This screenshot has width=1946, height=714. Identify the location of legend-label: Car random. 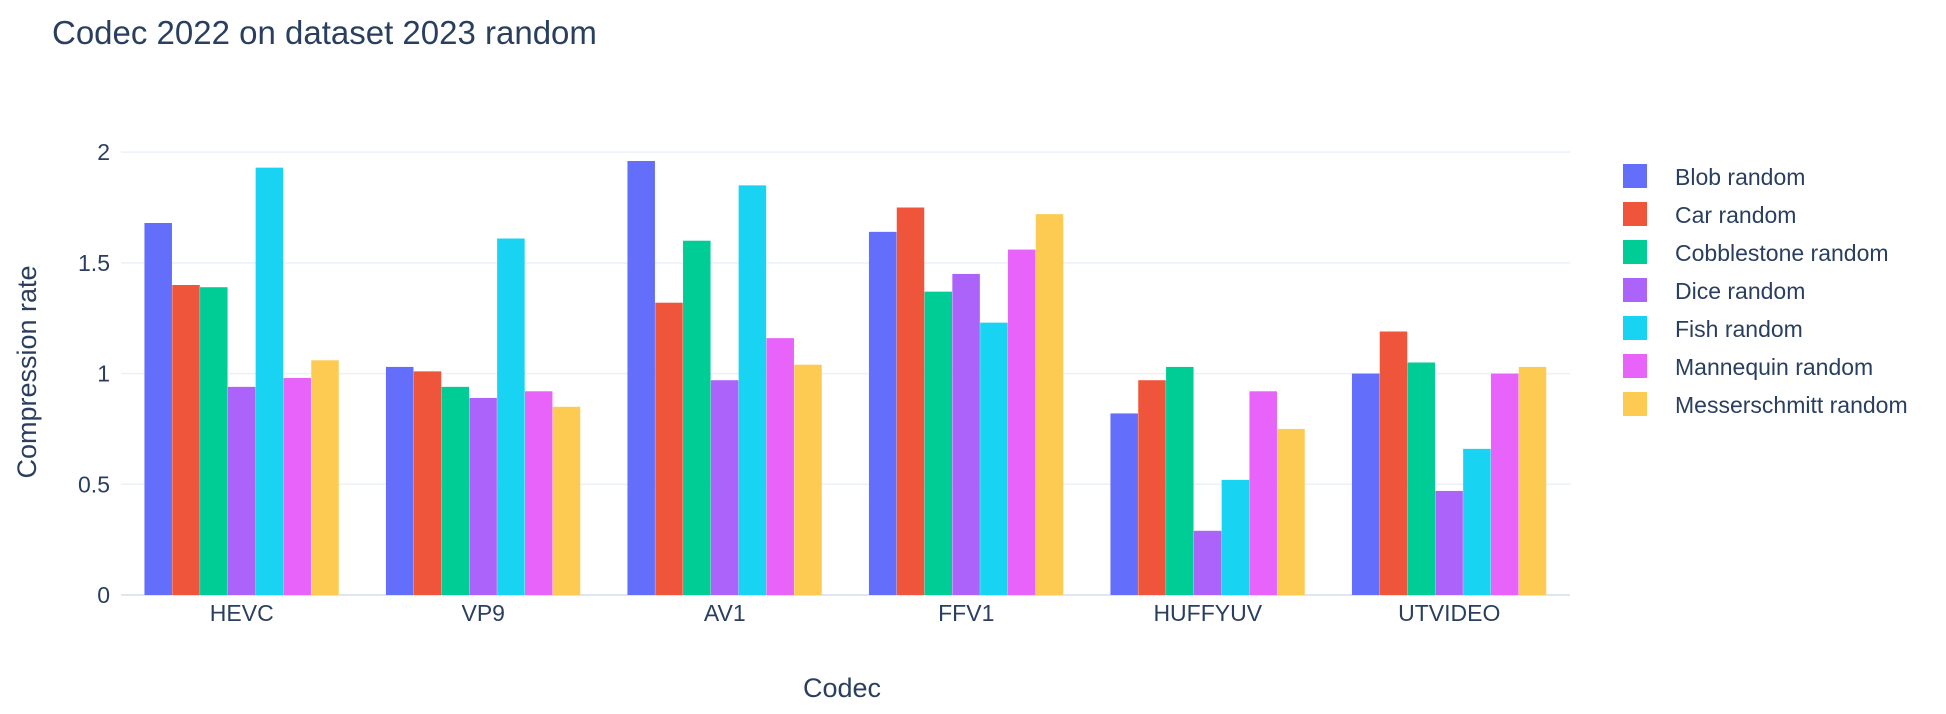
(1735, 215).